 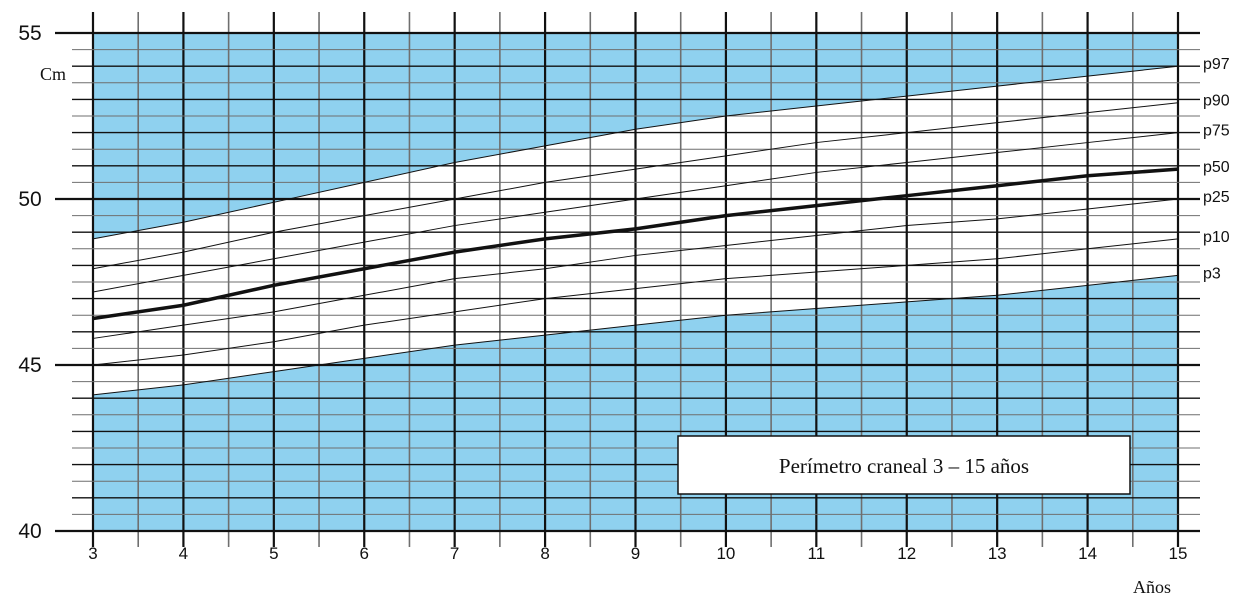 I want to click on x-tick-label: 6, so click(x=364, y=553).